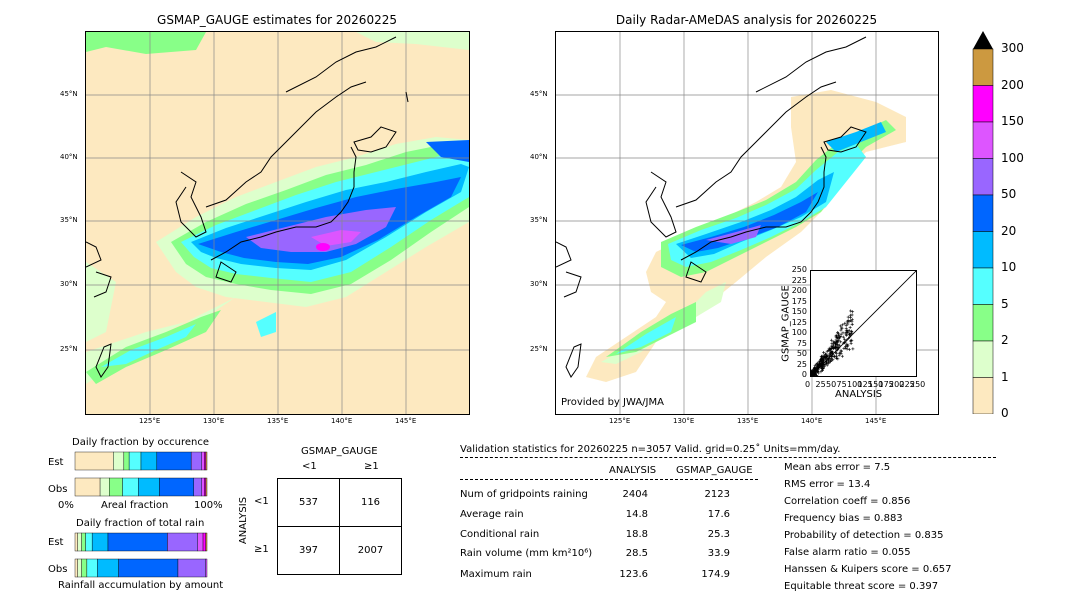  What do you see at coordinates (406, 421) in the screenshot?
I see `left-lon-145: 145°E` at bounding box center [406, 421].